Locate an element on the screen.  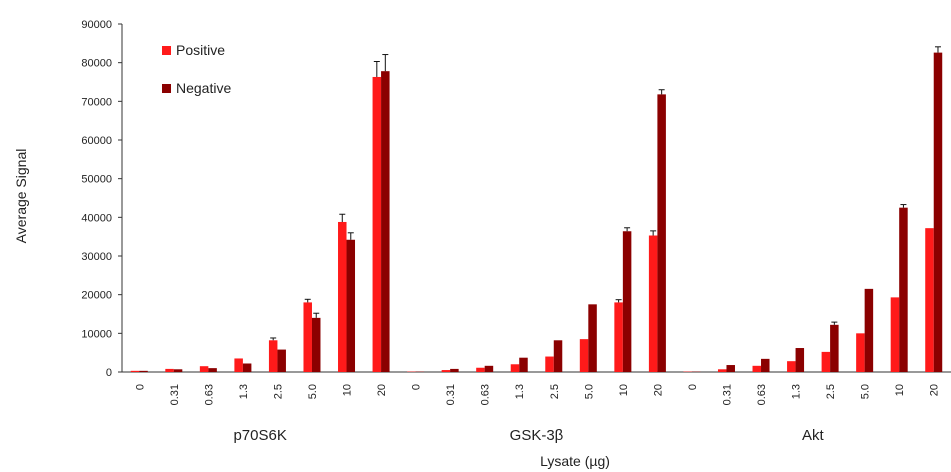
legend-label-negative: Negative is located at coordinates (203, 88).